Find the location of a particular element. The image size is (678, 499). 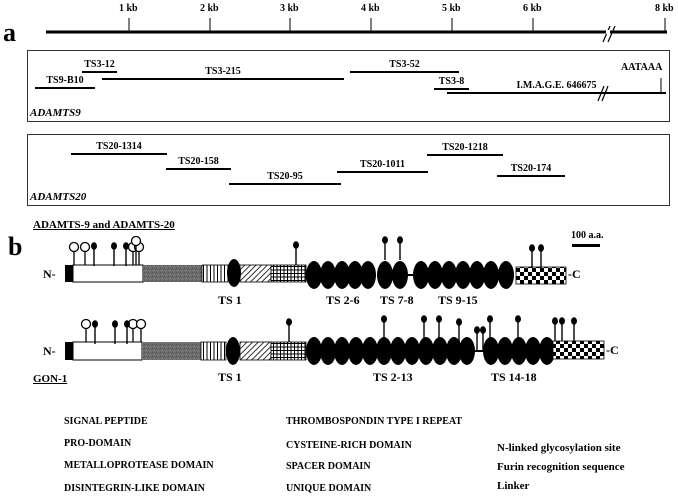

legend-item-linker: Linker is located at coordinates (513, 486).